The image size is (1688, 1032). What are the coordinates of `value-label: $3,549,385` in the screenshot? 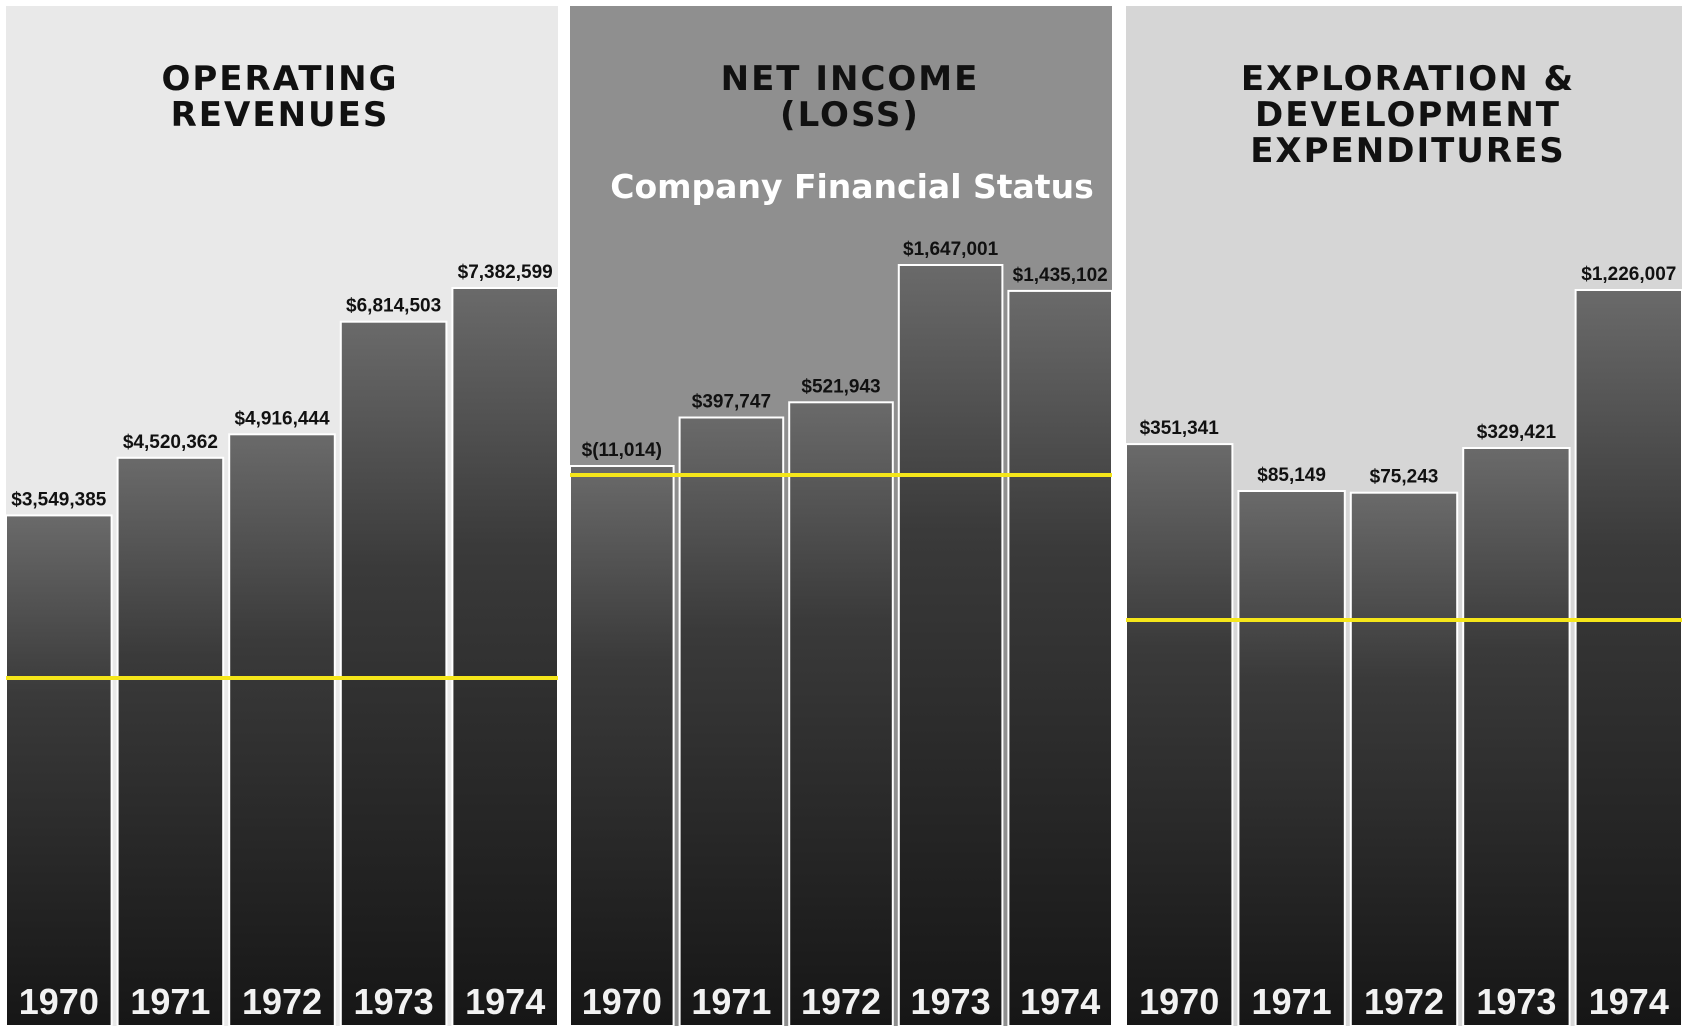 It's located at (59, 499).